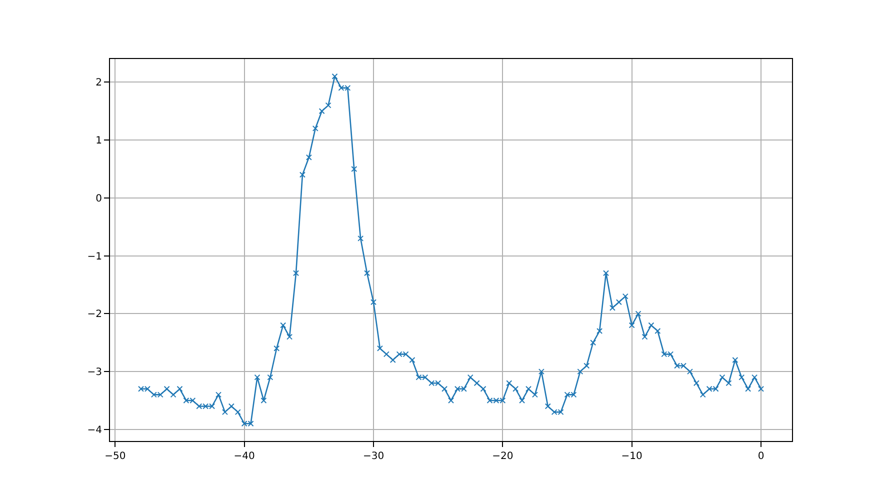 This screenshot has width=880, height=495. What do you see at coordinates (99, 83) in the screenshot?
I see `y-tick-label: 2` at bounding box center [99, 83].